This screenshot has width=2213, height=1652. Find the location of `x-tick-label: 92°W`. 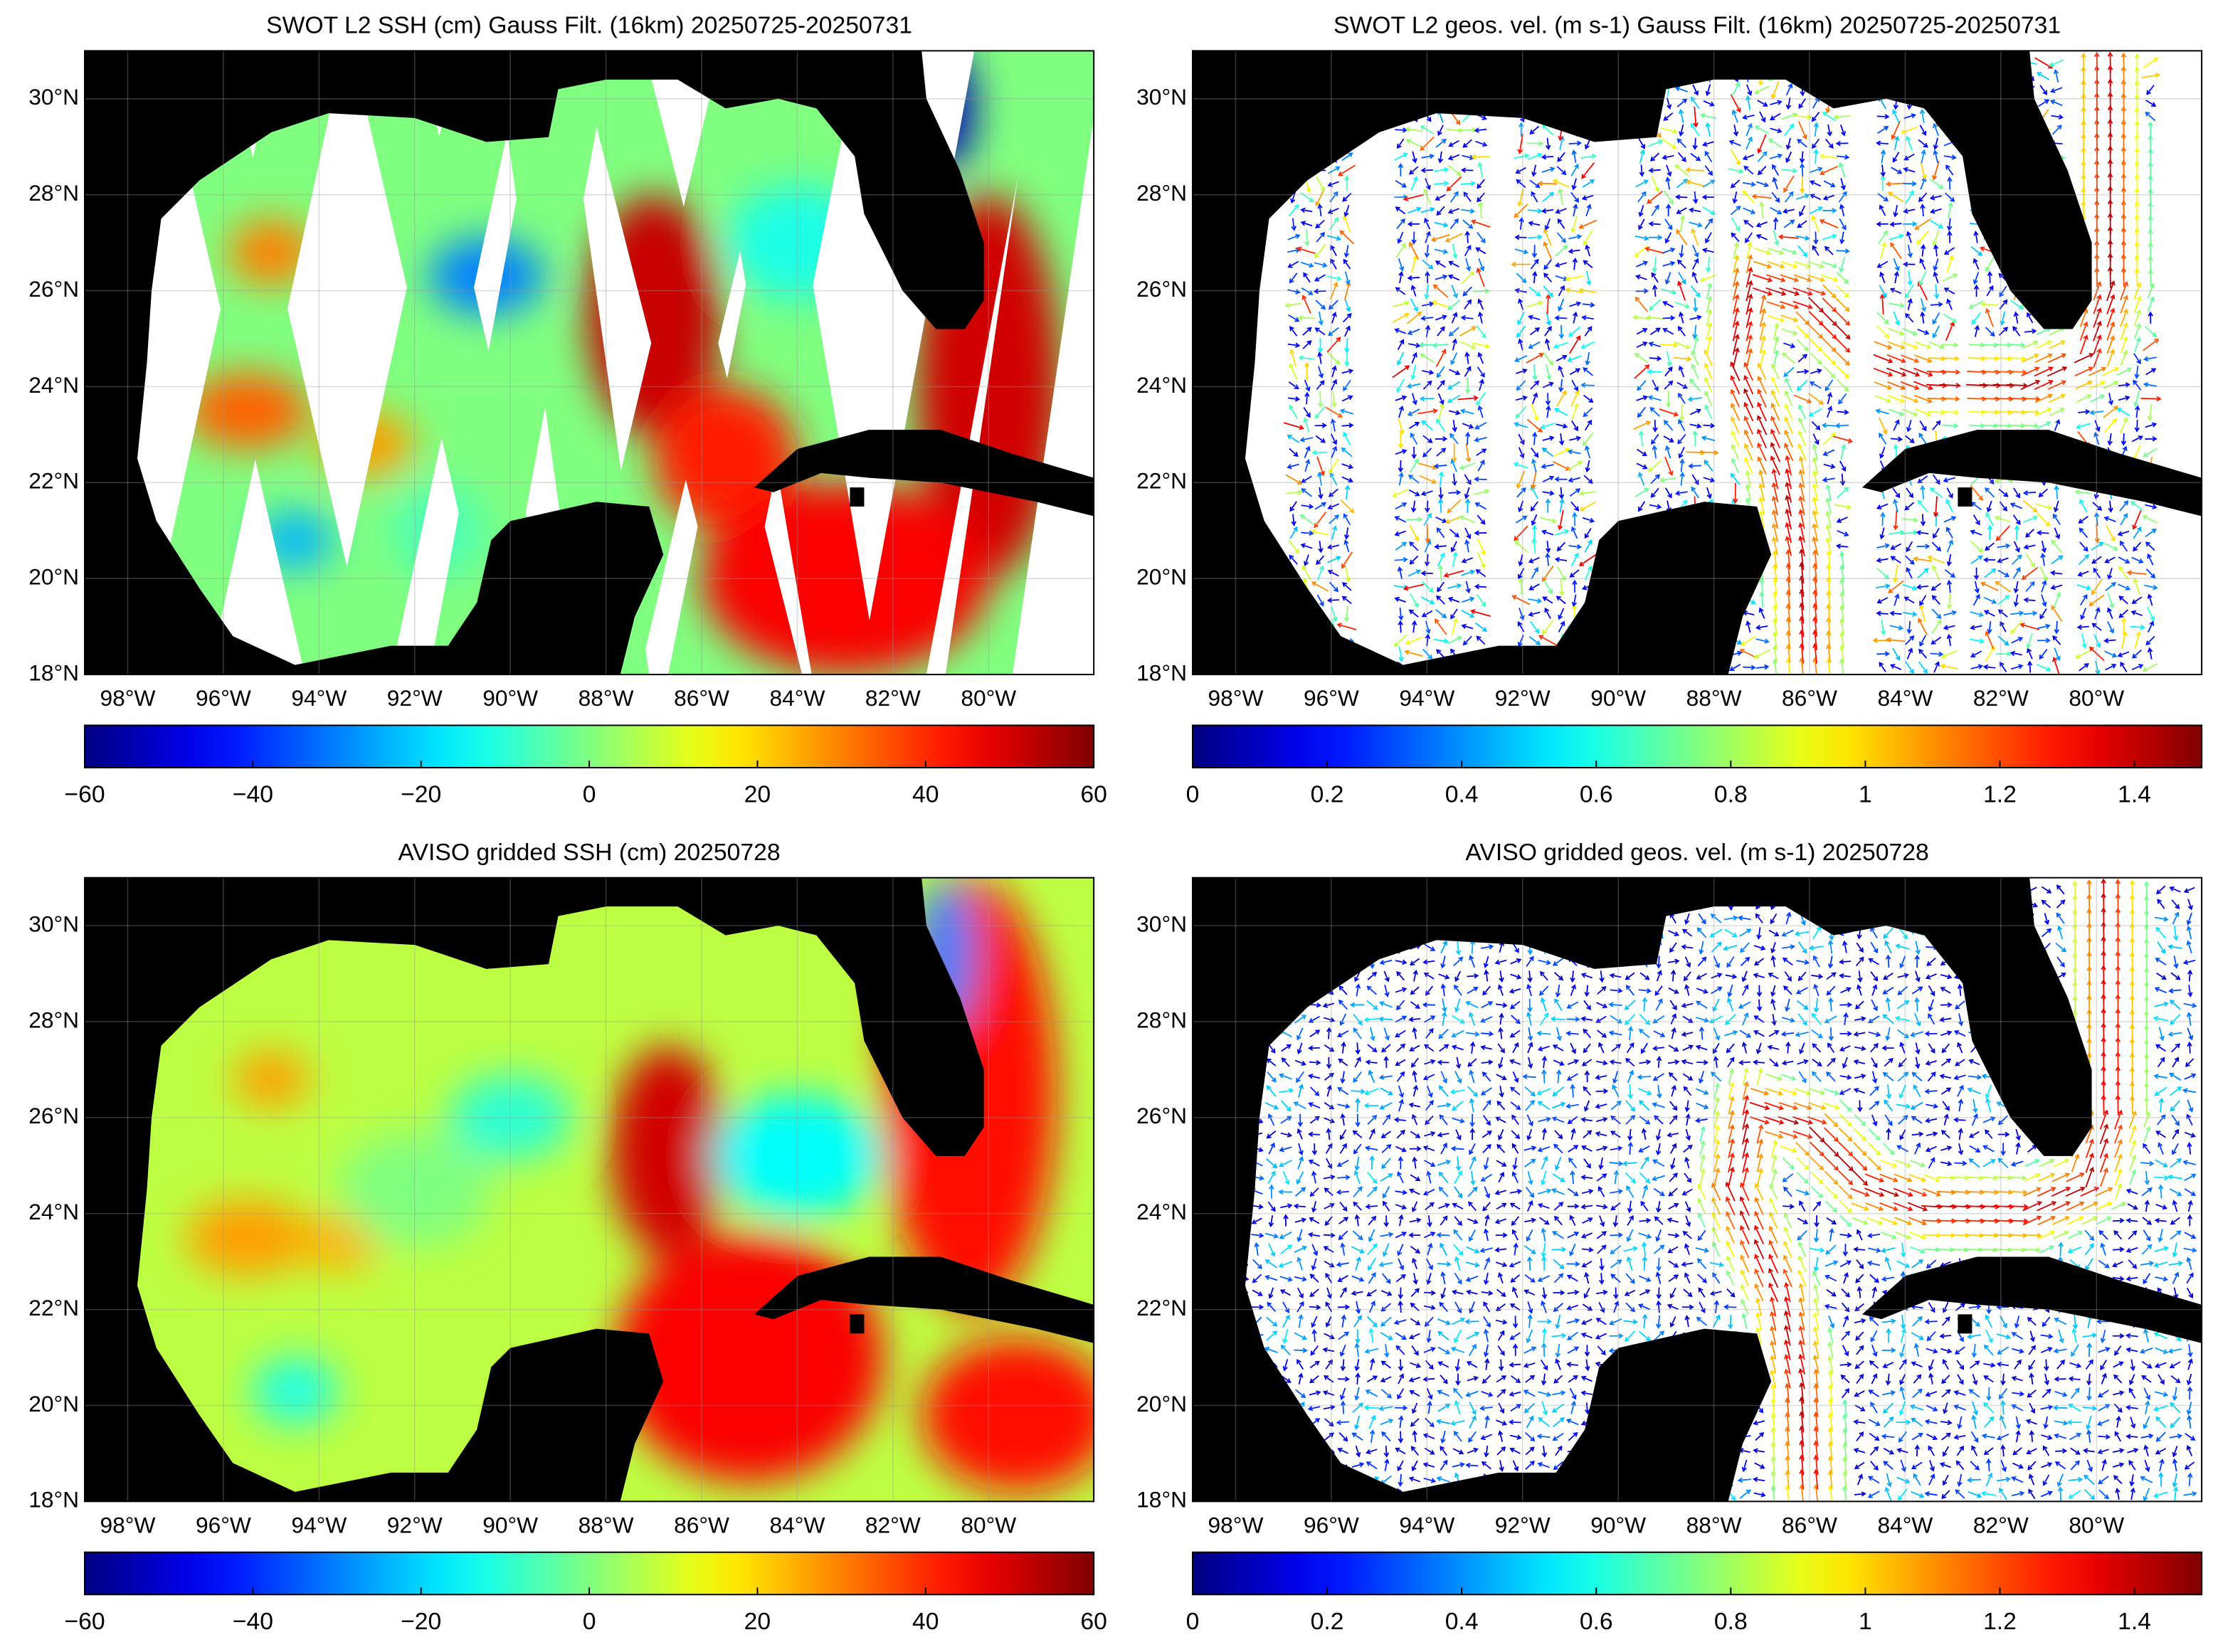

x-tick-label: 92°W is located at coordinates (415, 1524).